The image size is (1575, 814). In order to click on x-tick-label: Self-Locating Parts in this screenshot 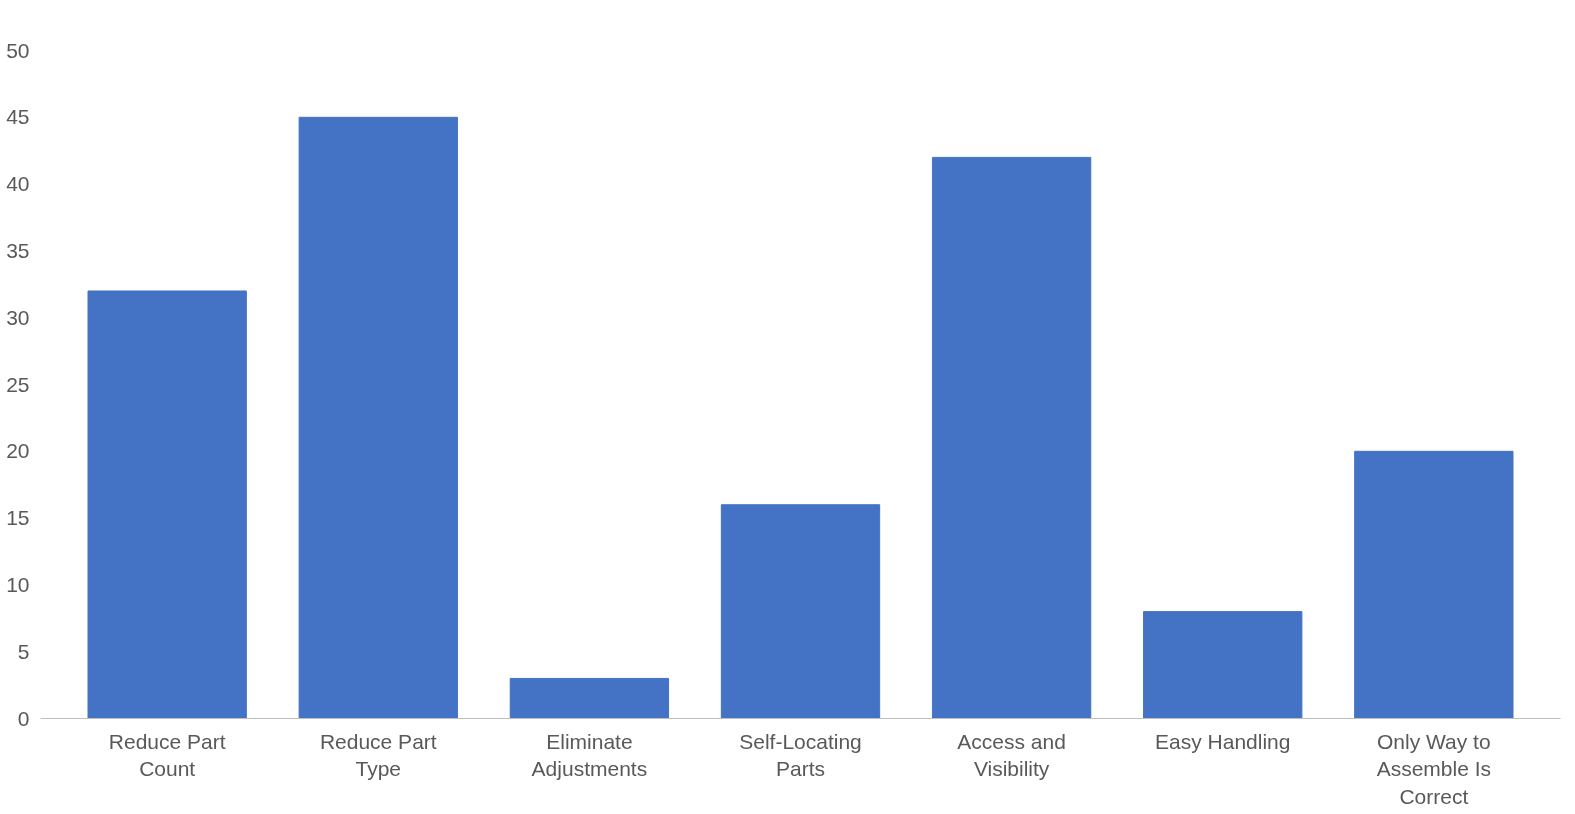, I will do `click(800, 755)`.